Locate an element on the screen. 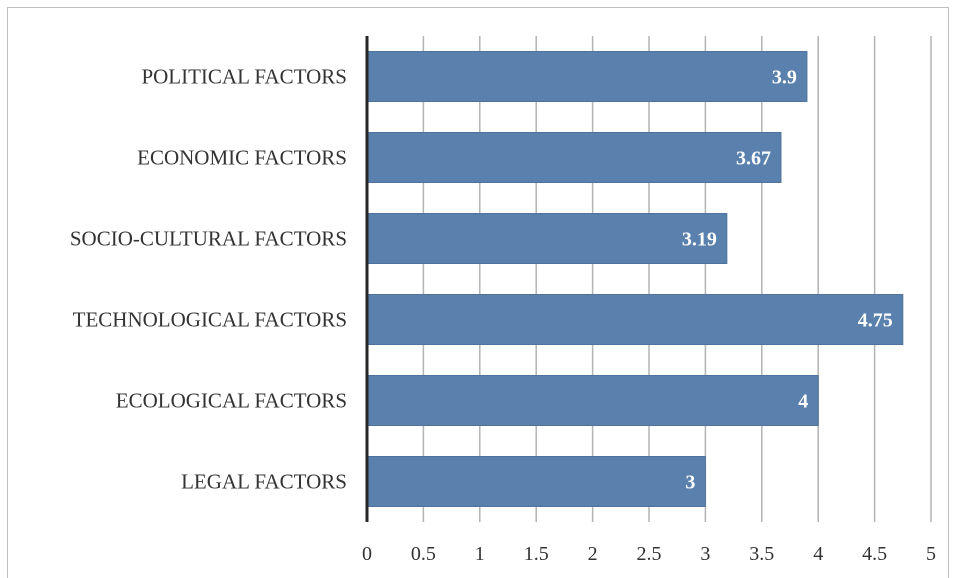 The image size is (956, 578). category-label: SOCIO-CULTURAL FACTORS is located at coordinates (208, 239).